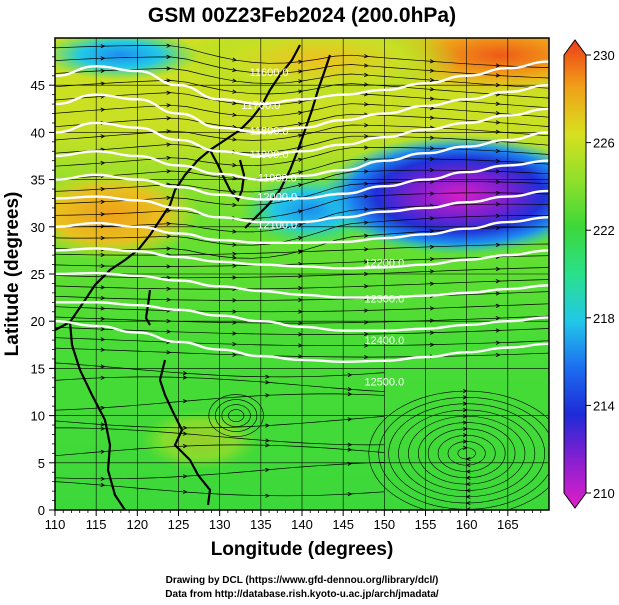 The width and height of the screenshot is (619, 605). Describe the element at coordinates (269, 131) in the screenshot. I see `contour-label: 11800.0` at that location.